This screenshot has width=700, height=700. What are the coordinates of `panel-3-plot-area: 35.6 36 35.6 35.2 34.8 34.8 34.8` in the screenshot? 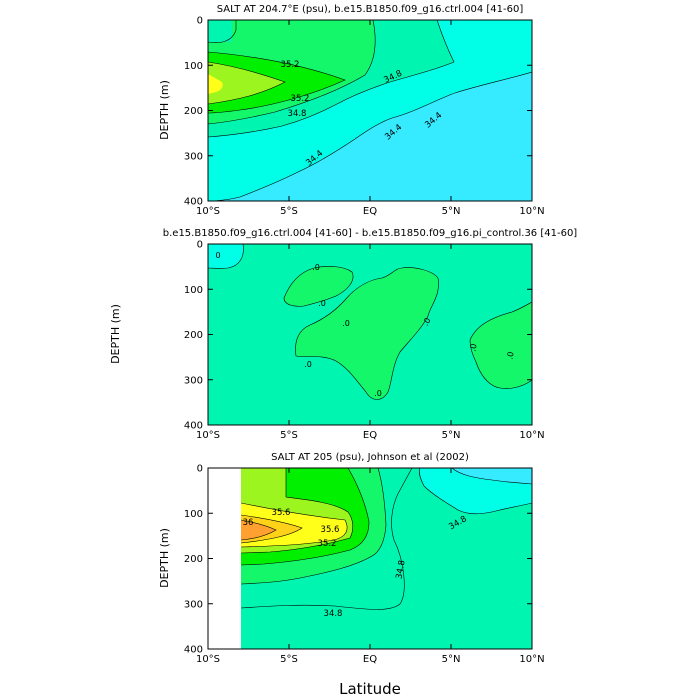 It's located at (370, 558).